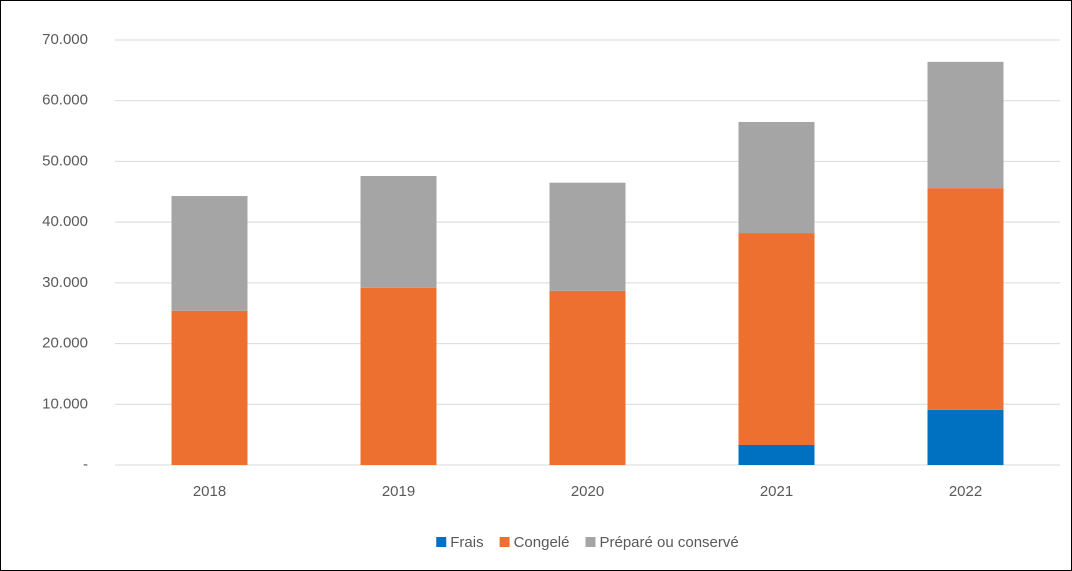 Image resolution: width=1072 pixels, height=571 pixels. Describe the element at coordinates (85, 464) in the screenshot. I see `y-tick-label: -` at that location.